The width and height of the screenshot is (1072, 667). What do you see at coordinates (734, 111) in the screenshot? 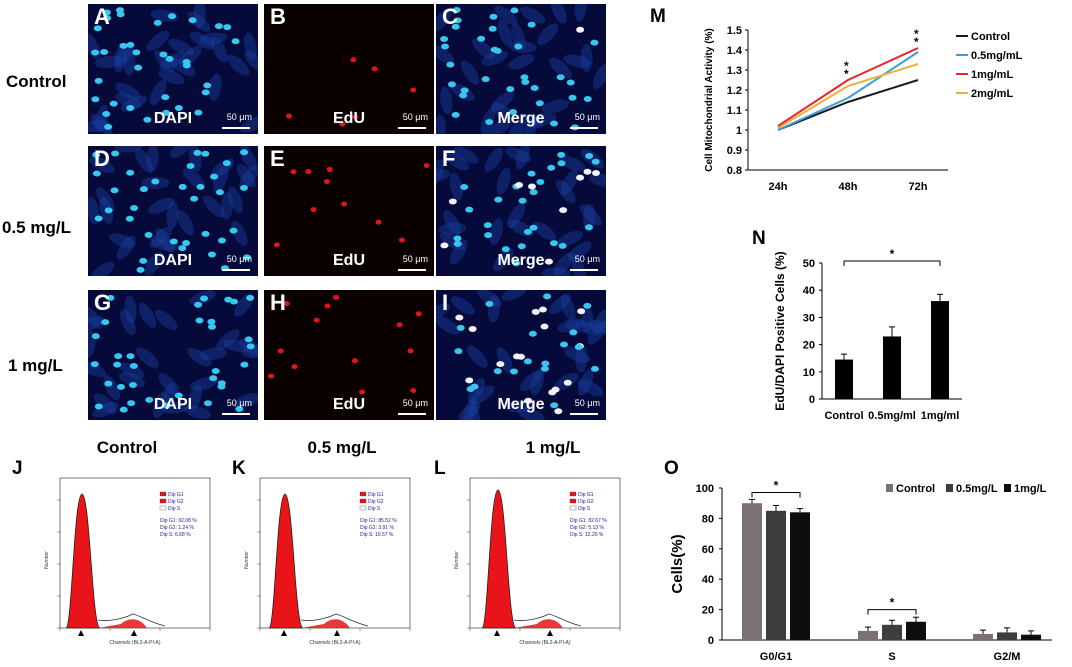
I see `y-tick-label: 1.1` at bounding box center [734, 111].